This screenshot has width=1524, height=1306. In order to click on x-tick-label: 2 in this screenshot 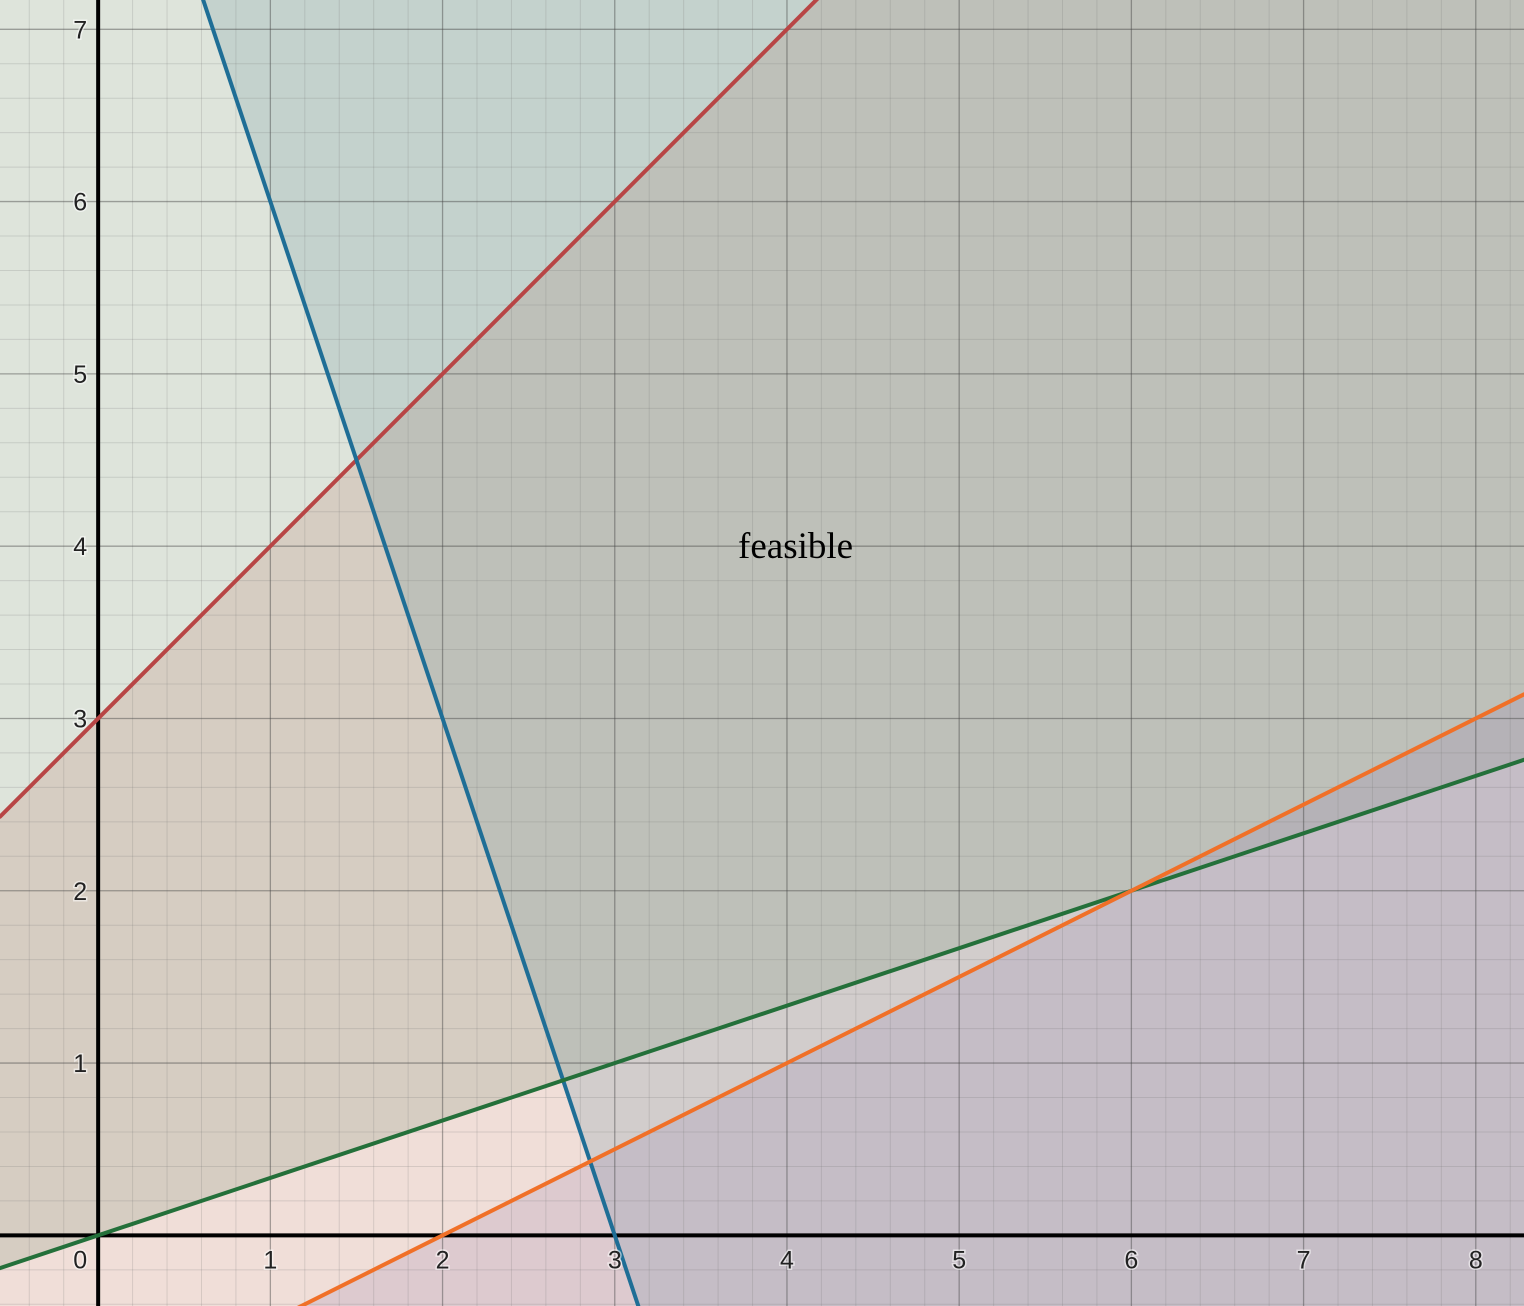, I will do `click(443, 1260)`.